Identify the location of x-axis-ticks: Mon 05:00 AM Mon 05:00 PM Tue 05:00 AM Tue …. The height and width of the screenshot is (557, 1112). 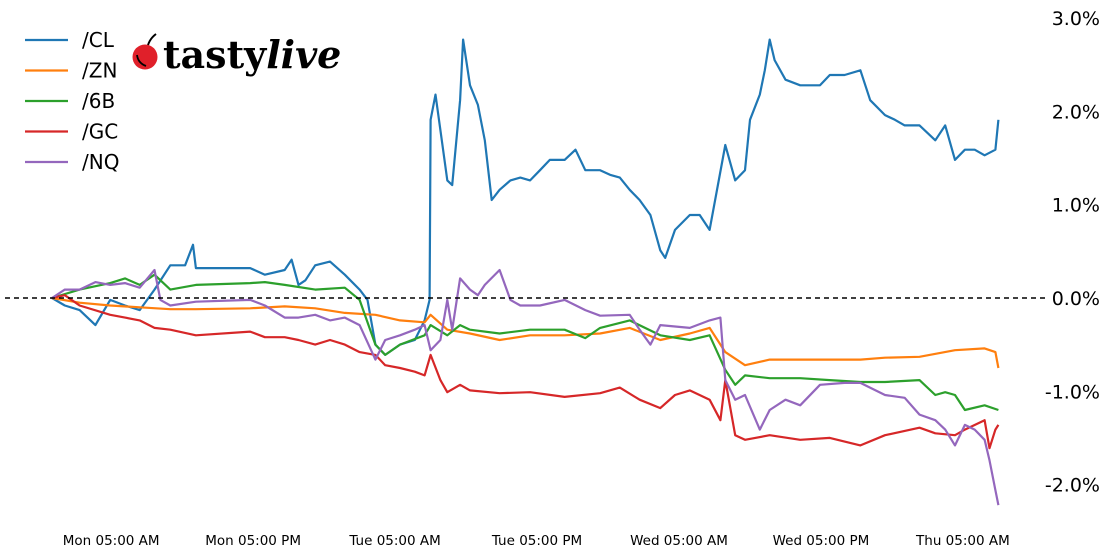
(536, 541).